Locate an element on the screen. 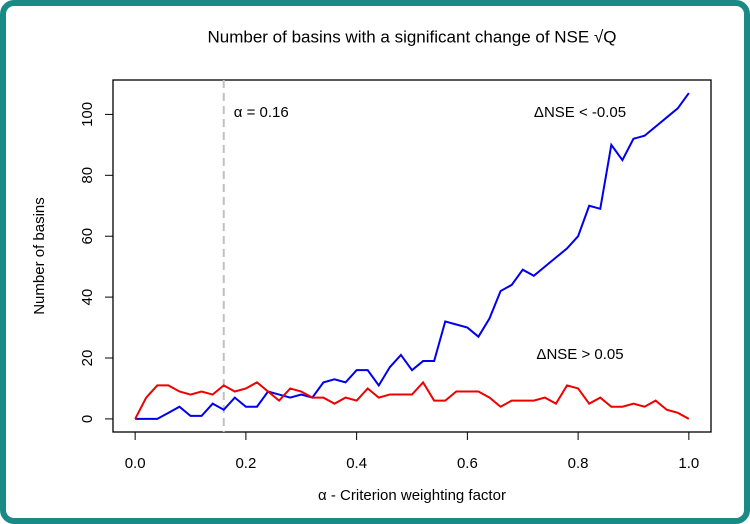 This screenshot has width=750, height=524. x-axis-label: α - Criterion weighting factor is located at coordinates (412, 495).